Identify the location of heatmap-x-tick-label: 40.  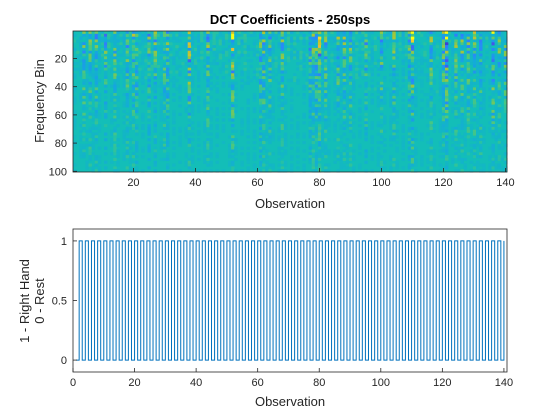
(195, 183).